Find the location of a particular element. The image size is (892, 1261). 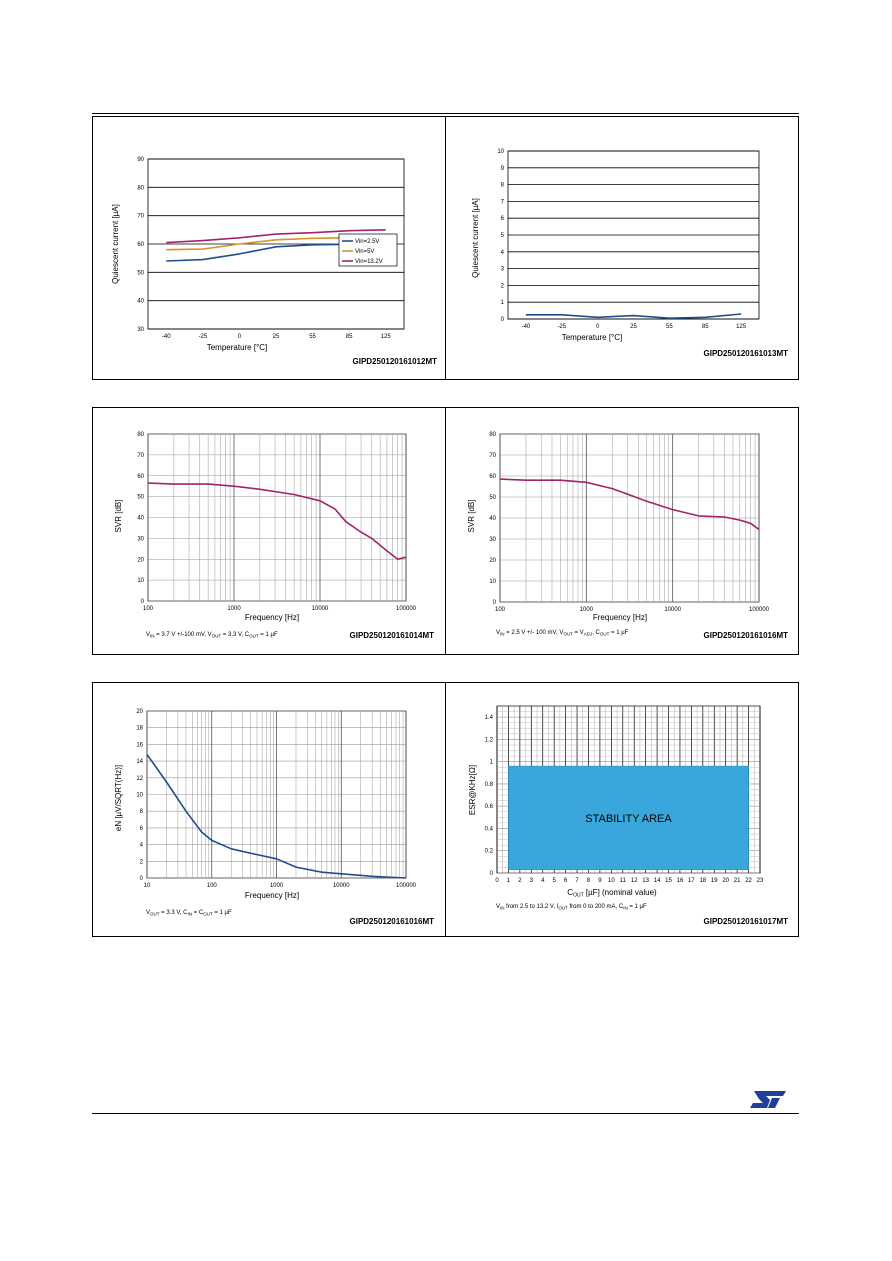

y-axis-label: SVR [dB] is located at coordinates (118, 516).